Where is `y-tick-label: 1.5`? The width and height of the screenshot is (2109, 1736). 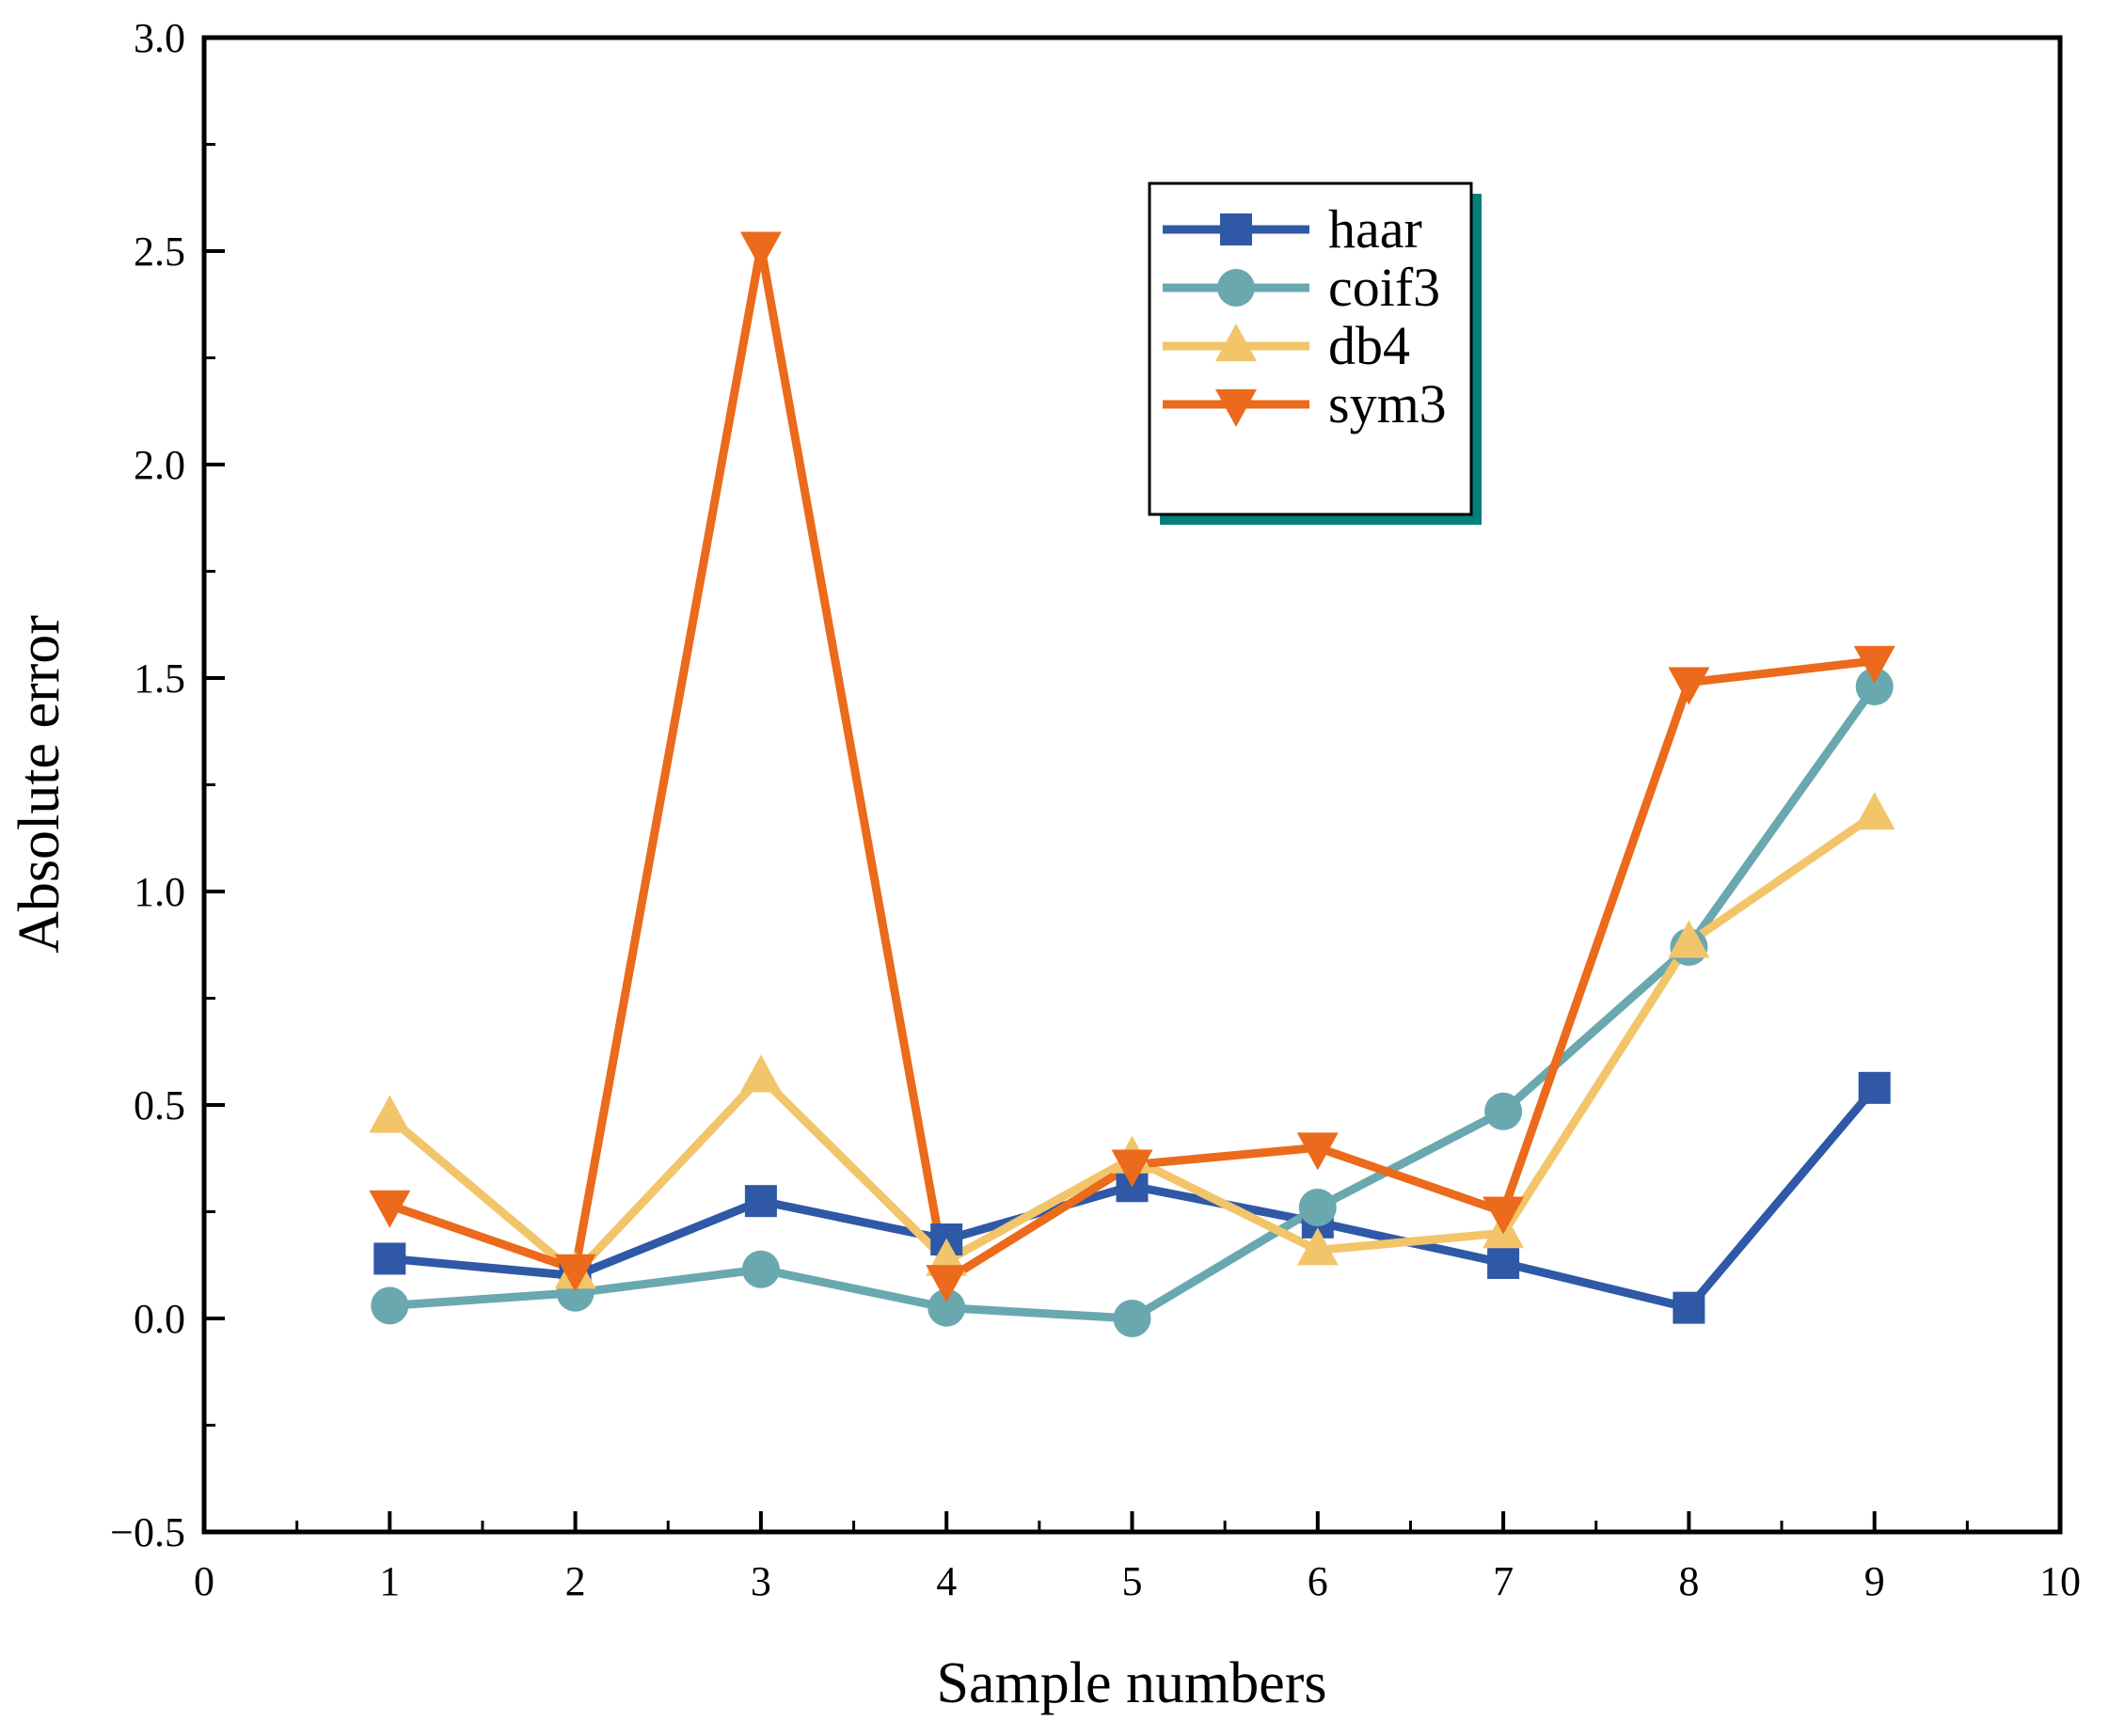
y-tick-label: 1.5 is located at coordinates (159, 679).